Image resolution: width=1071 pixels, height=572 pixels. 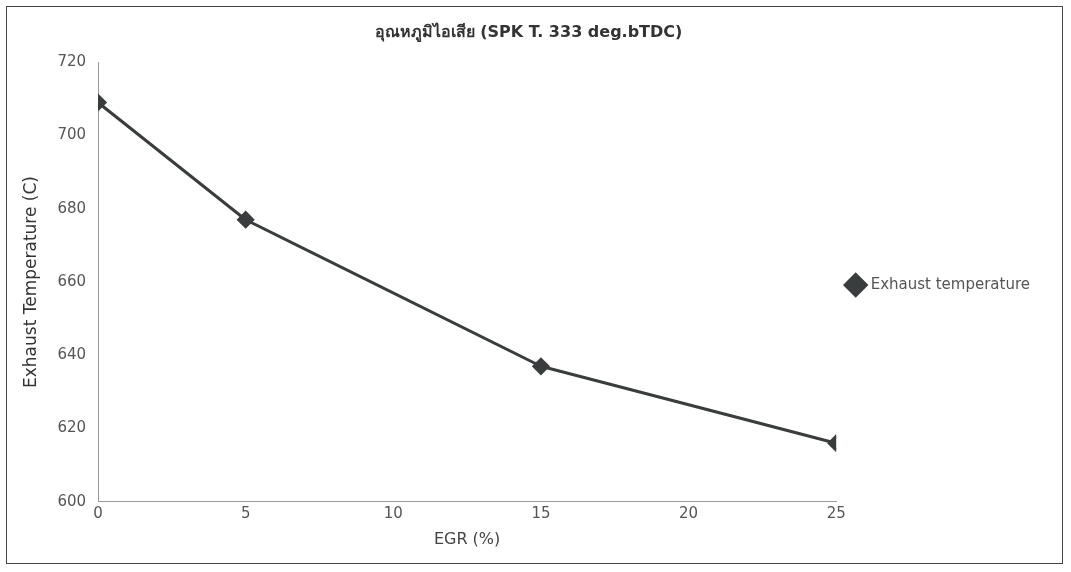 I want to click on y-tick-label: 600, so click(x=72, y=500).